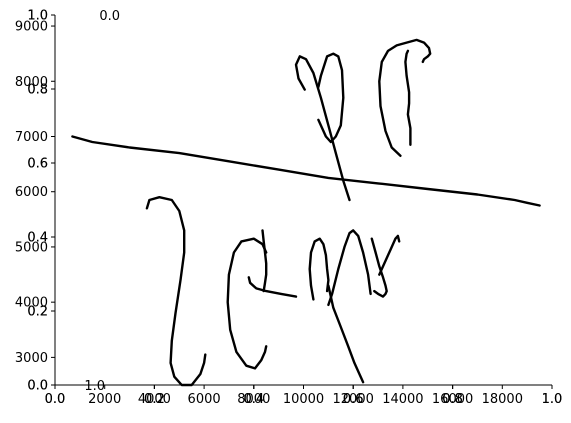 This screenshot has height=423, width=571. What do you see at coordinates (31, 27) in the screenshot?
I see `y-tick-label: 9000` at bounding box center [31, 27].